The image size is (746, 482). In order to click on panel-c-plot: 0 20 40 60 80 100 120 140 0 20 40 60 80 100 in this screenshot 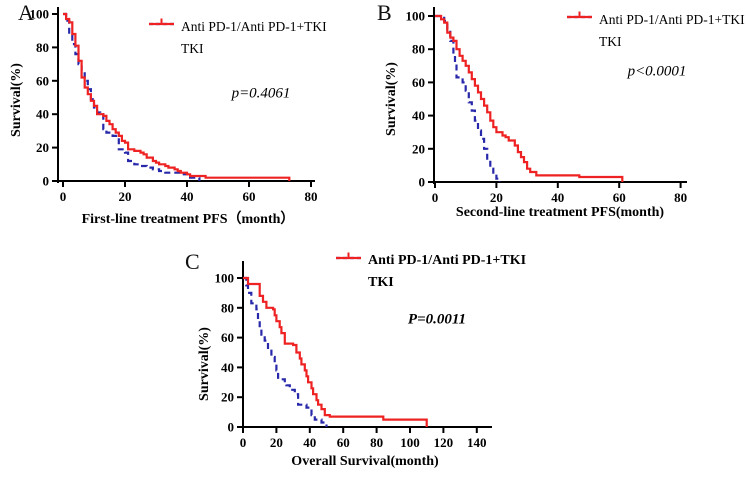, I will do `click(353, 356)`.